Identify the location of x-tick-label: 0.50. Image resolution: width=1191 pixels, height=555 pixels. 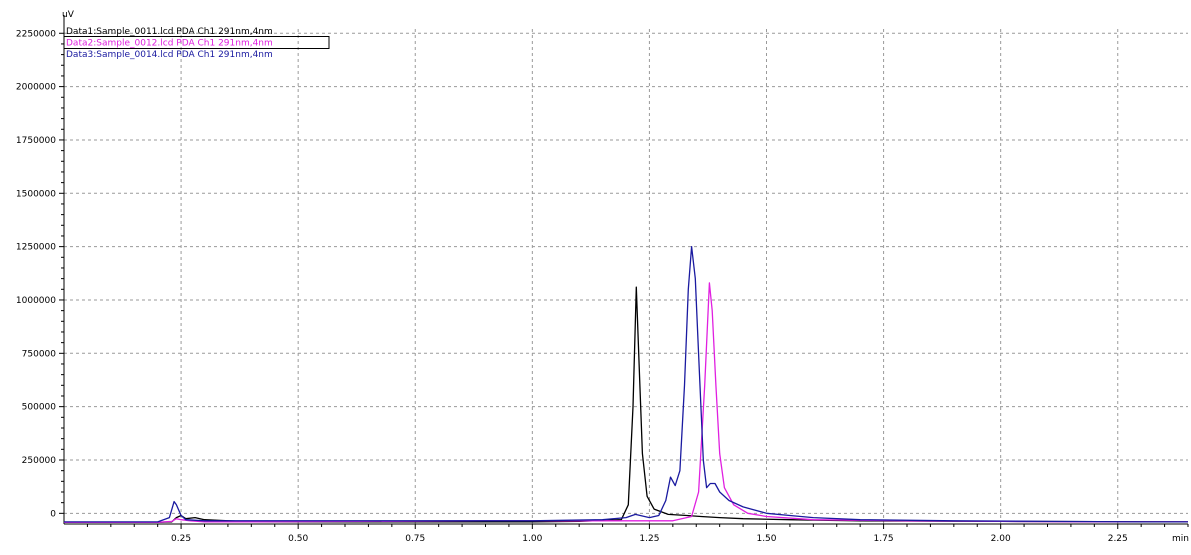
(298, 539).